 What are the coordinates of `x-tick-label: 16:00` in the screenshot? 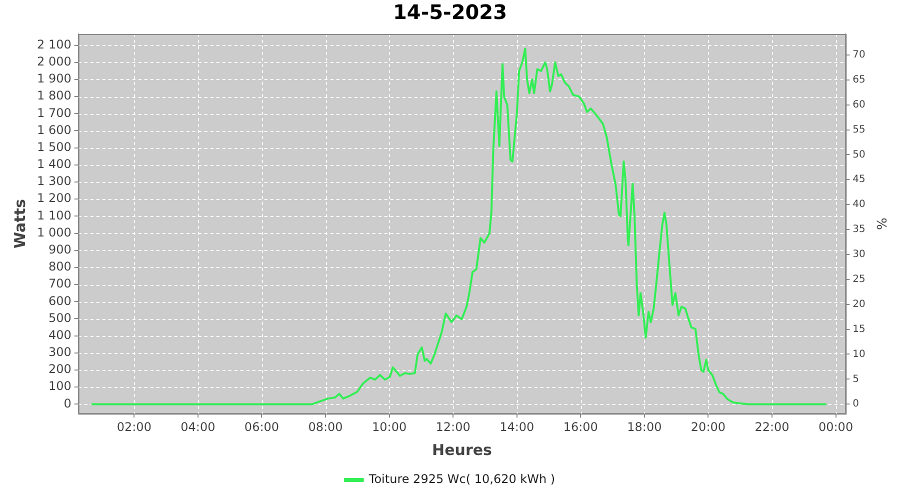 It's located at (580, 427).